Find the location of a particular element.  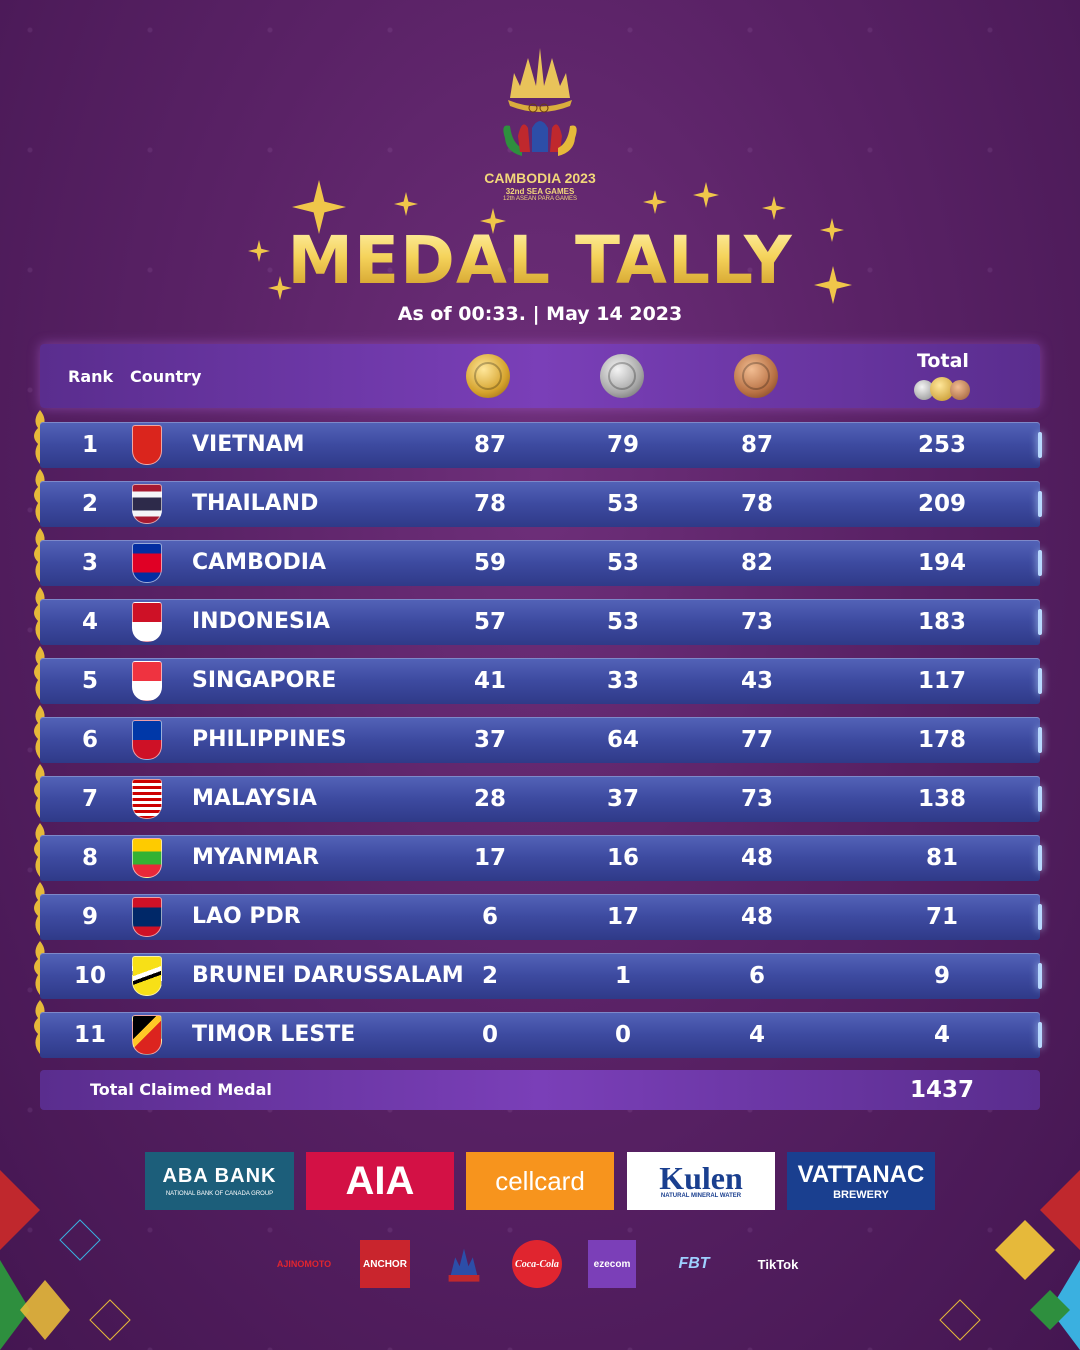

total-cell: 71 is located at coordinates (941, 917).